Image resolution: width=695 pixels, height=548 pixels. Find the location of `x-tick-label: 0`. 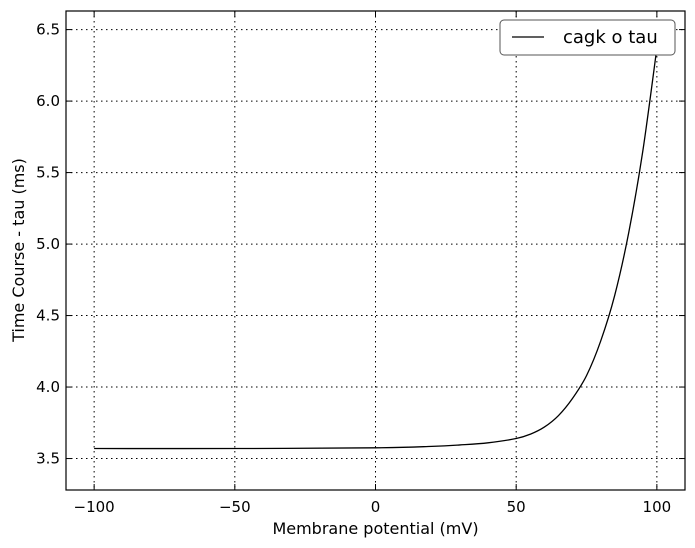

x-tick-label: 0 is located at coordinates (376, 507).